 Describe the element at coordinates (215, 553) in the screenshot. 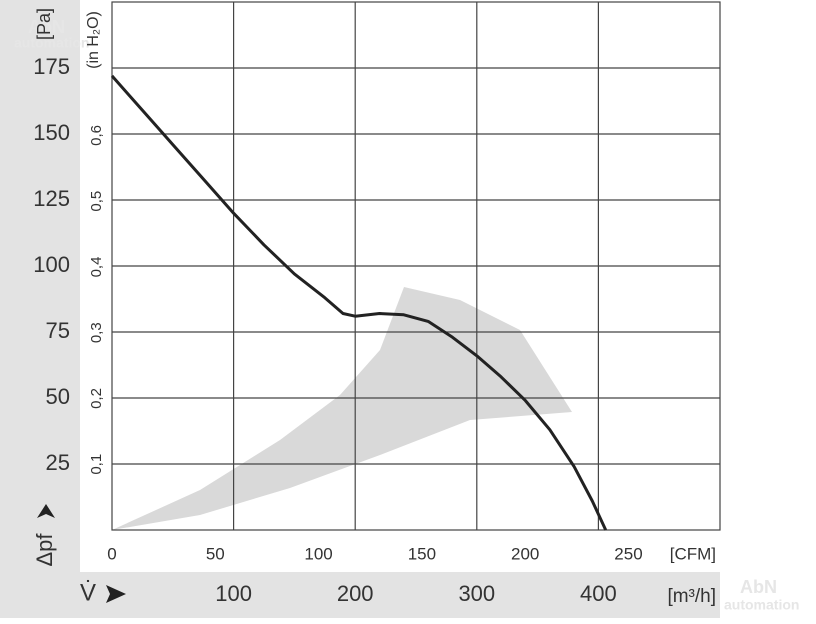

I see `x2-tick-label: 50` at that location.